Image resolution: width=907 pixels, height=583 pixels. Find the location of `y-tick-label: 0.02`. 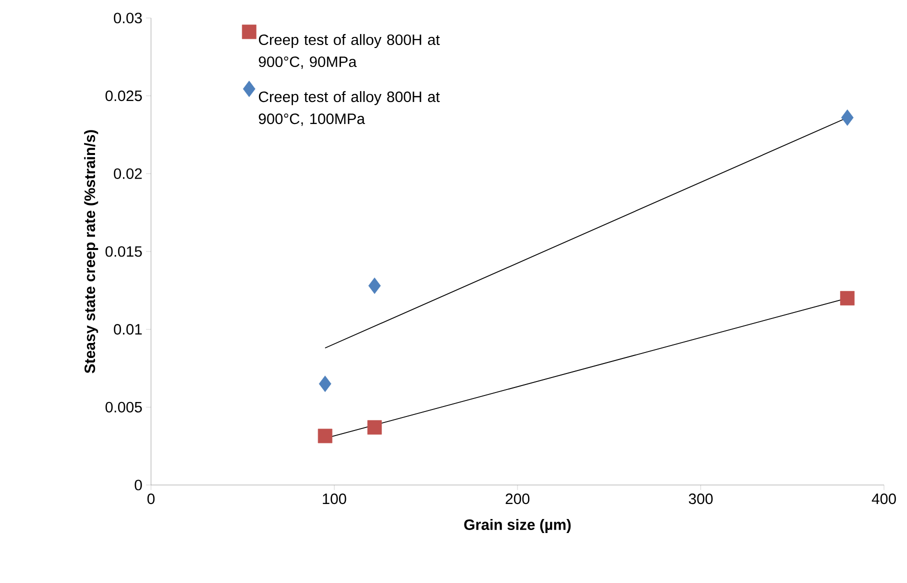

y-tick-label: 0.02 is located at coordinates (128, 173).